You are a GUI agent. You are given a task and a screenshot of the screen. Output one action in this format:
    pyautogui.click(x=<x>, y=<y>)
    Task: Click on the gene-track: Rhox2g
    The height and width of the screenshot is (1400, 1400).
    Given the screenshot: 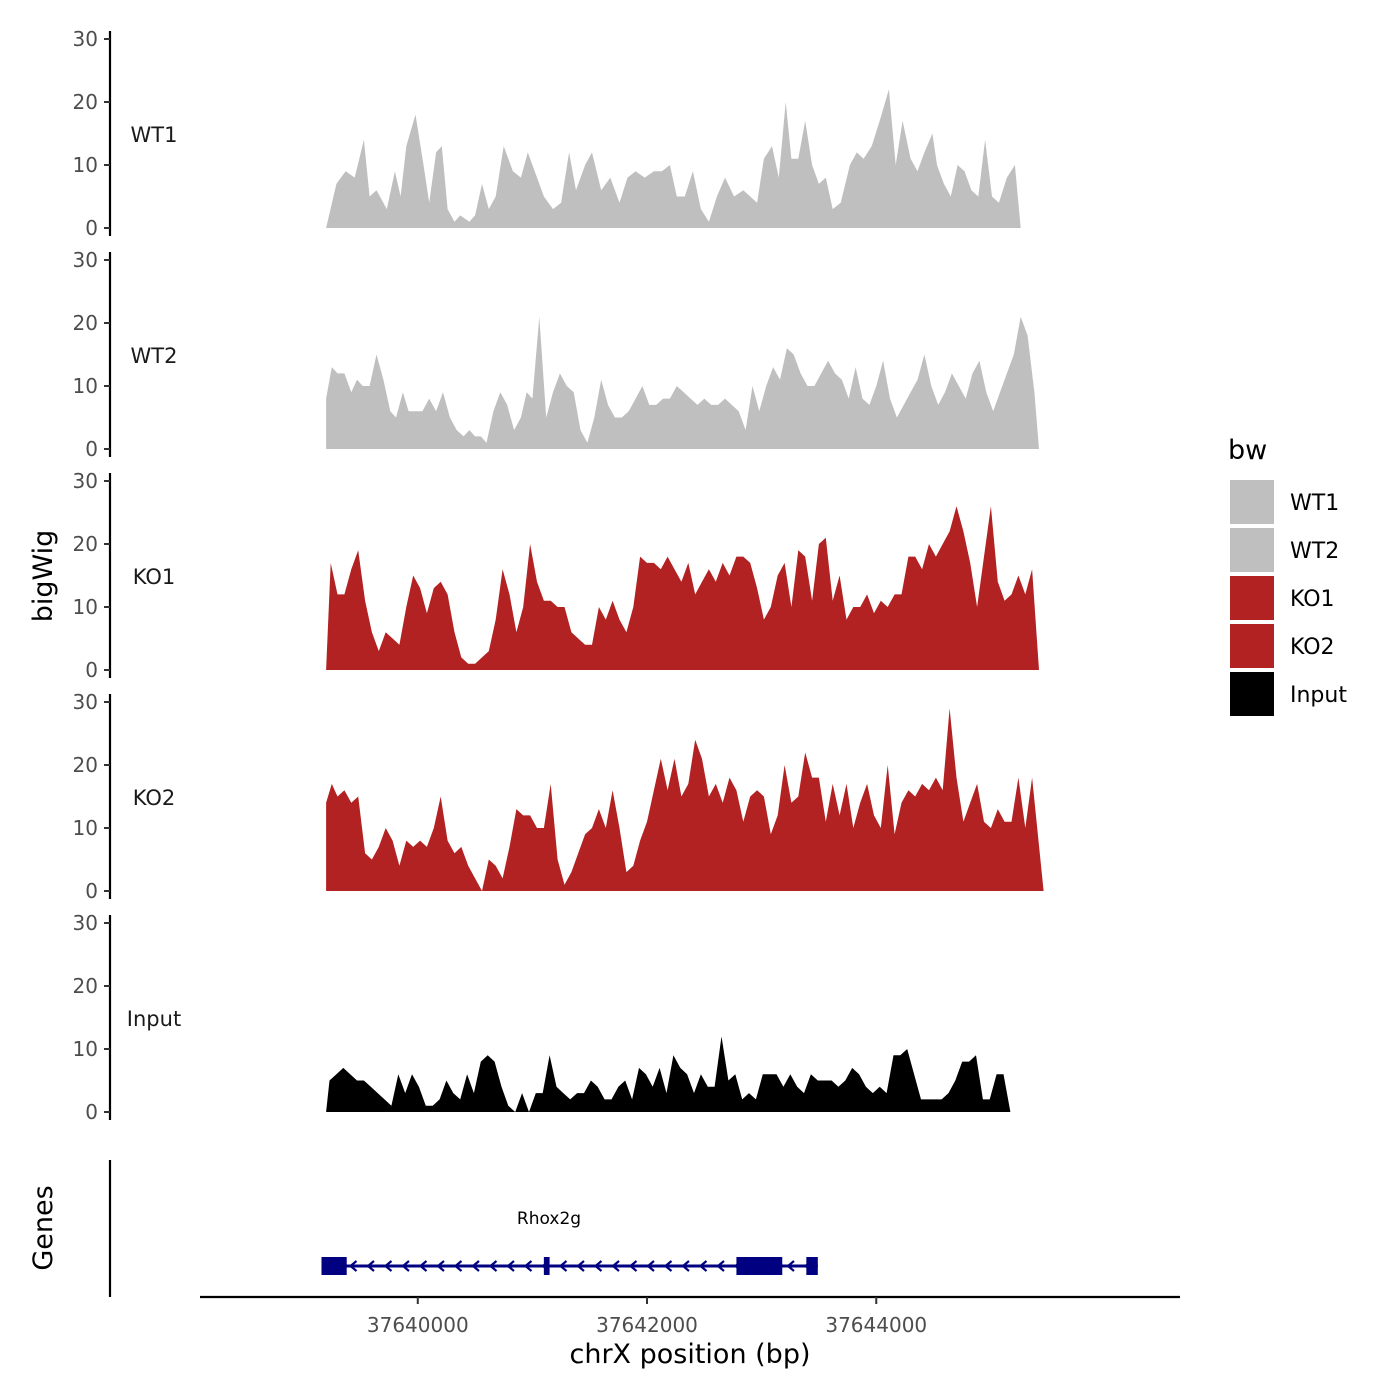 What is the action you would take?
    pyautogui.click(x=463, y=1228)
    